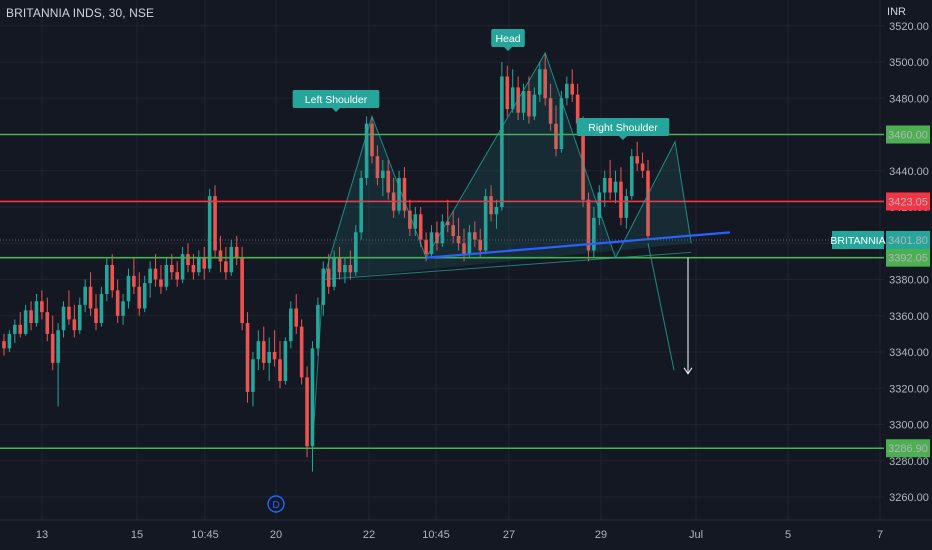 The height and width of the screenshot is (550, 932). Describe the element at coordinates (909, 389) in the screenshot. I see `y-tick-label: 3320.00` at that location.